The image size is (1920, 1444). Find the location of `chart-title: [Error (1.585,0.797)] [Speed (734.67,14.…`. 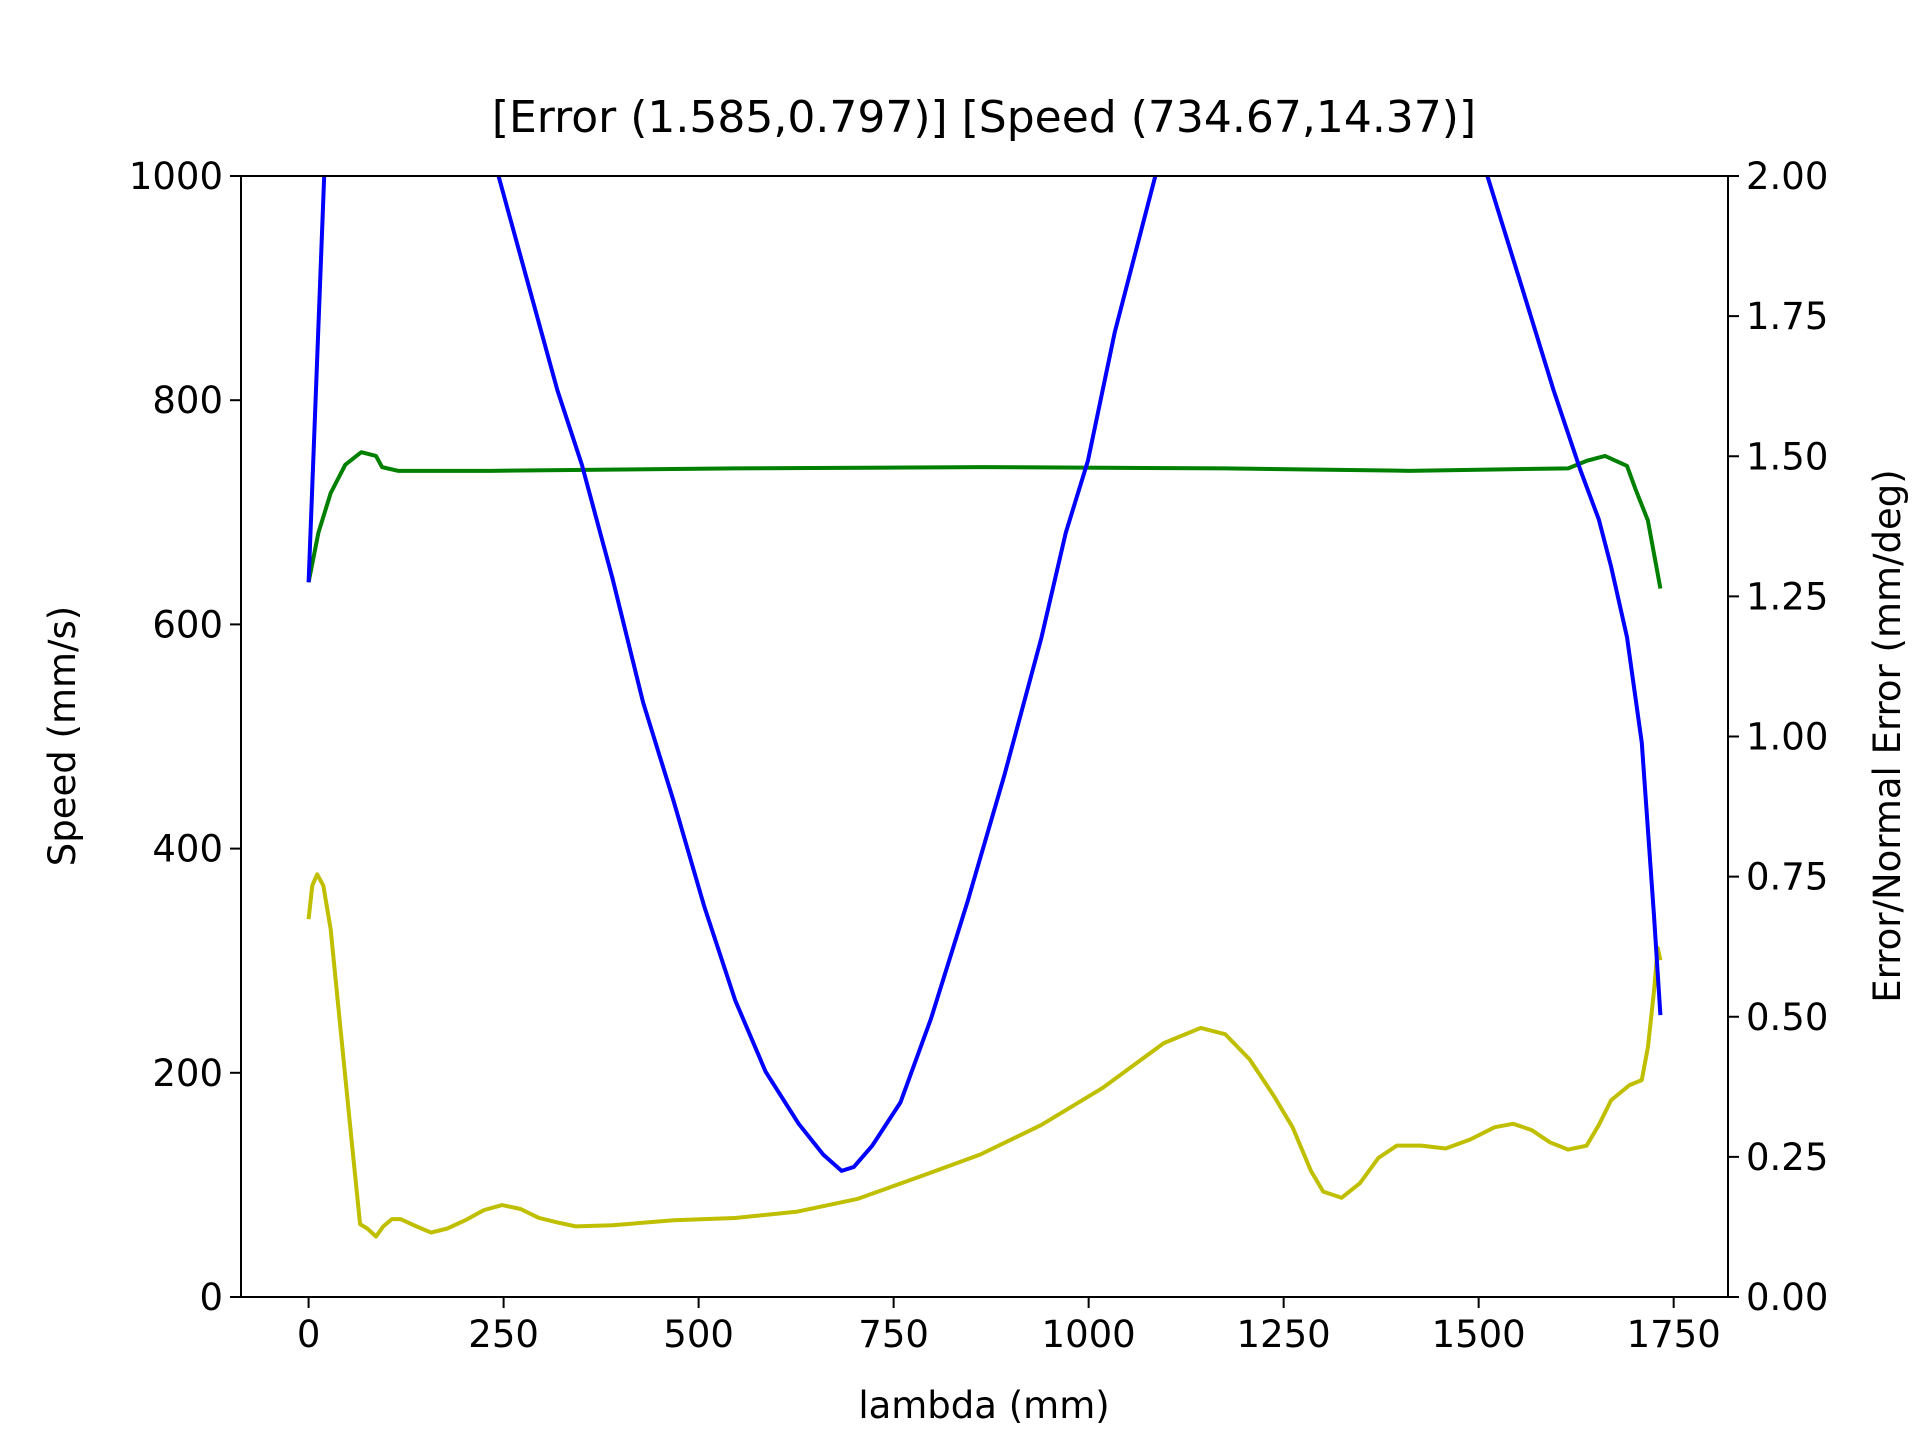

chart-title: [Error (1.585,0.797)] [Speed (734.67,14.… is located at coordinates (984, 117).